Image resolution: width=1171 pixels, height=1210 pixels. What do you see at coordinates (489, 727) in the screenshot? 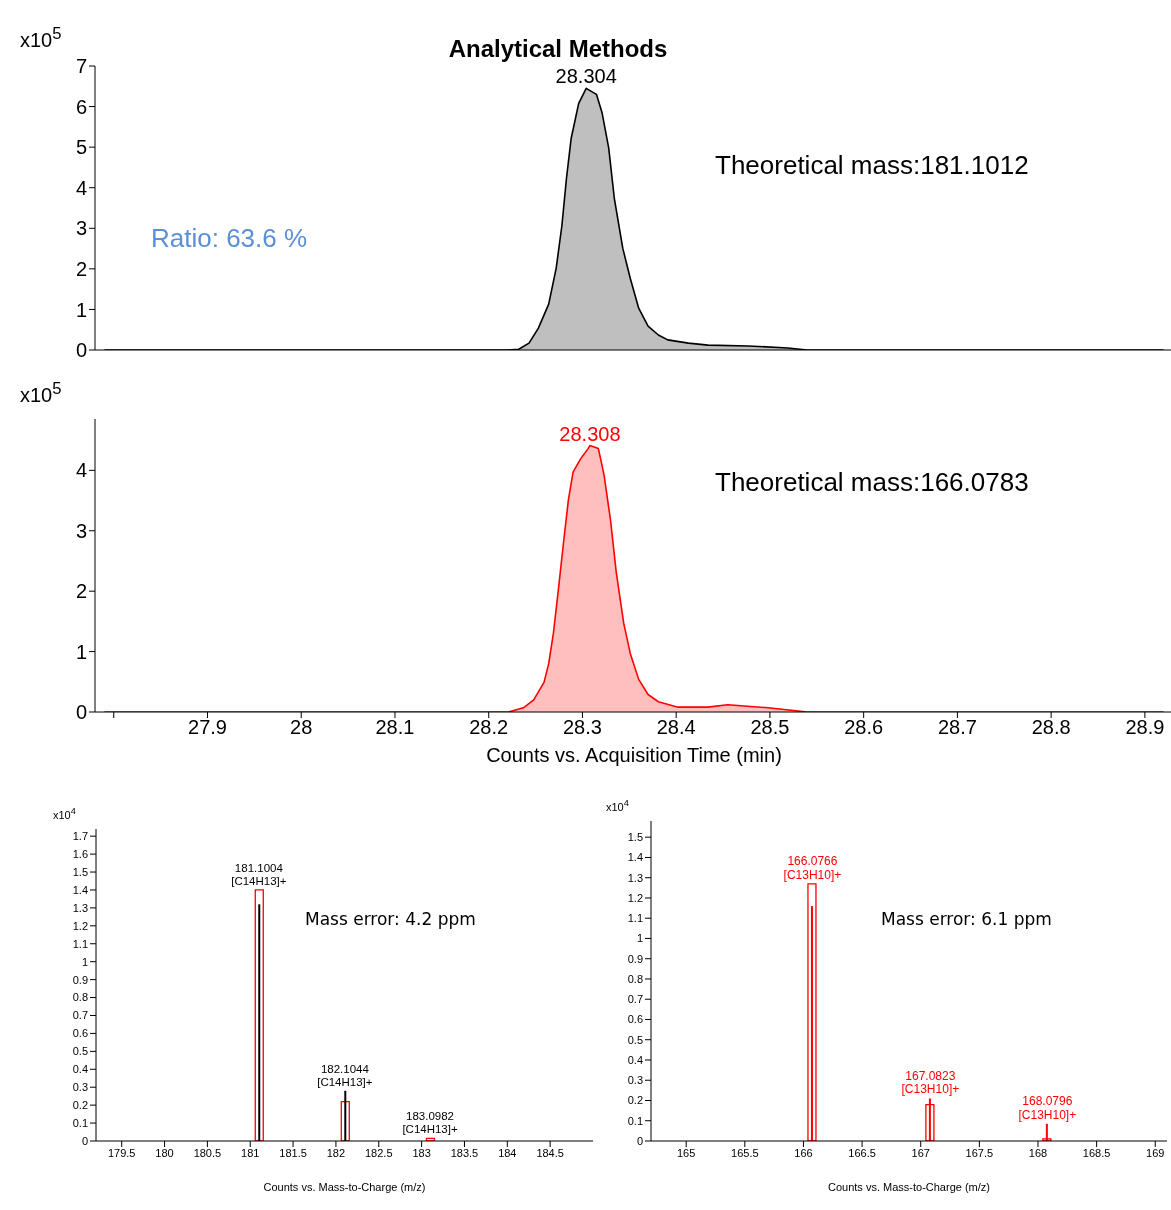
I see `x-tick-label: 28.2` at bounding box center [489, 727].